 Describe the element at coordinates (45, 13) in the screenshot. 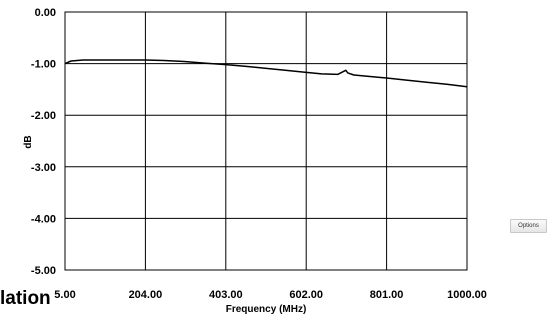

I see `y-tick-label: 0.00` at that location.